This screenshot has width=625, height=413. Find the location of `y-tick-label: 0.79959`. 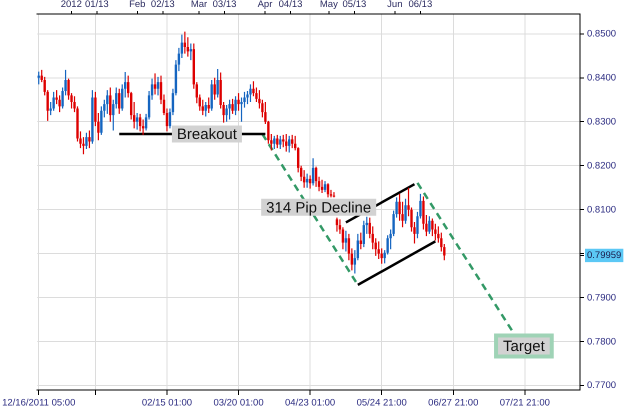

y-tick-label: 0.79959 is located at coordinates (604, 256).